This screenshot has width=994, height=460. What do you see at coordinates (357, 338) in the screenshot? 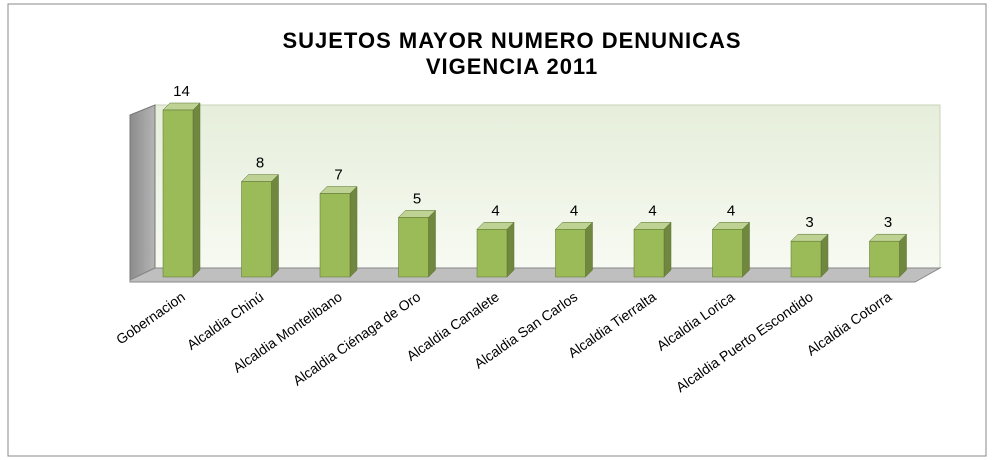
I see `x-tick-label: Alcaldia Ciénaga de Oro` at bounding box center [357, 338].